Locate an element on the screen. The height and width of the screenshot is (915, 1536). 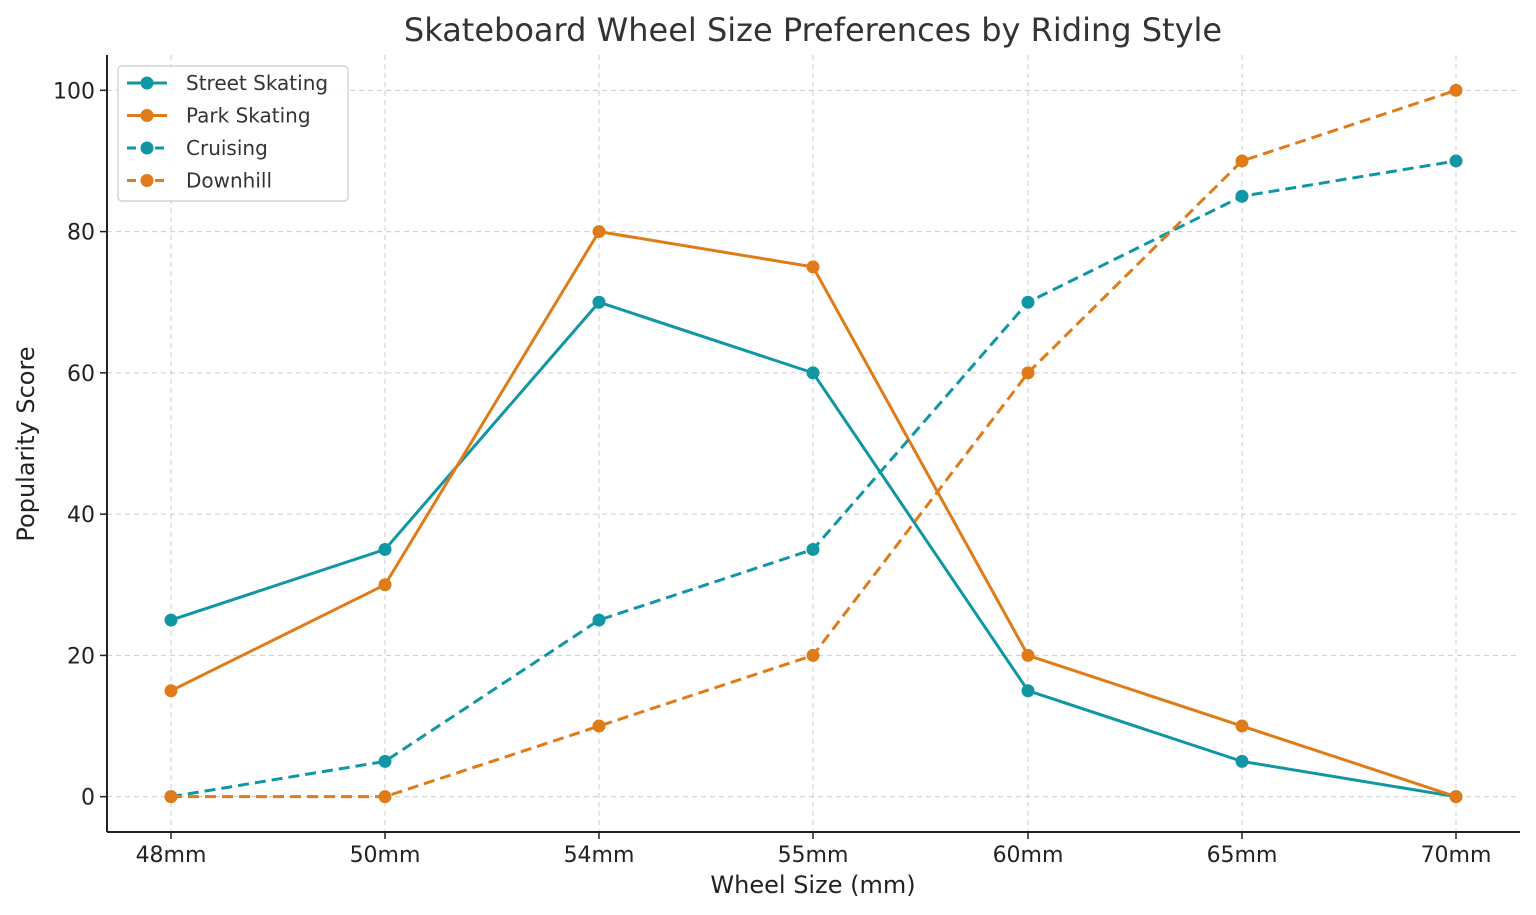
legend-label: Downhill is located at coordinates (229, 181).